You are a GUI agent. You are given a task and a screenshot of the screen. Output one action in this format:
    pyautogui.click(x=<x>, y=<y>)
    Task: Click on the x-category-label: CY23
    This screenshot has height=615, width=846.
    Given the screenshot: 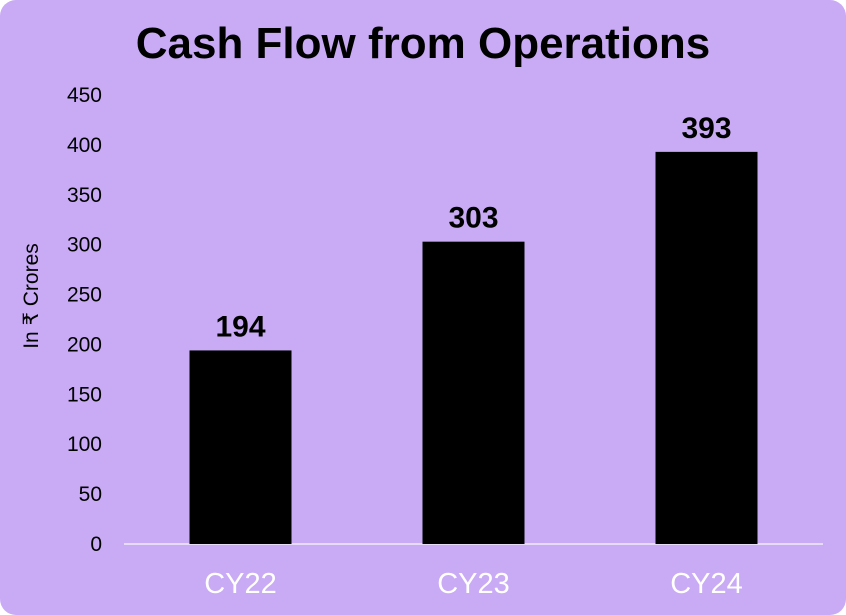 What is the action you would take?
    pyautogui.click(x=473, y=584)
    